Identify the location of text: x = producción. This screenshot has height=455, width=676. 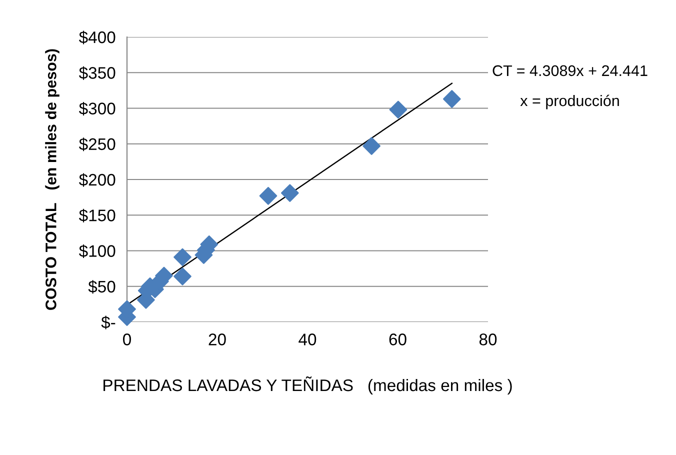
(569, 102).